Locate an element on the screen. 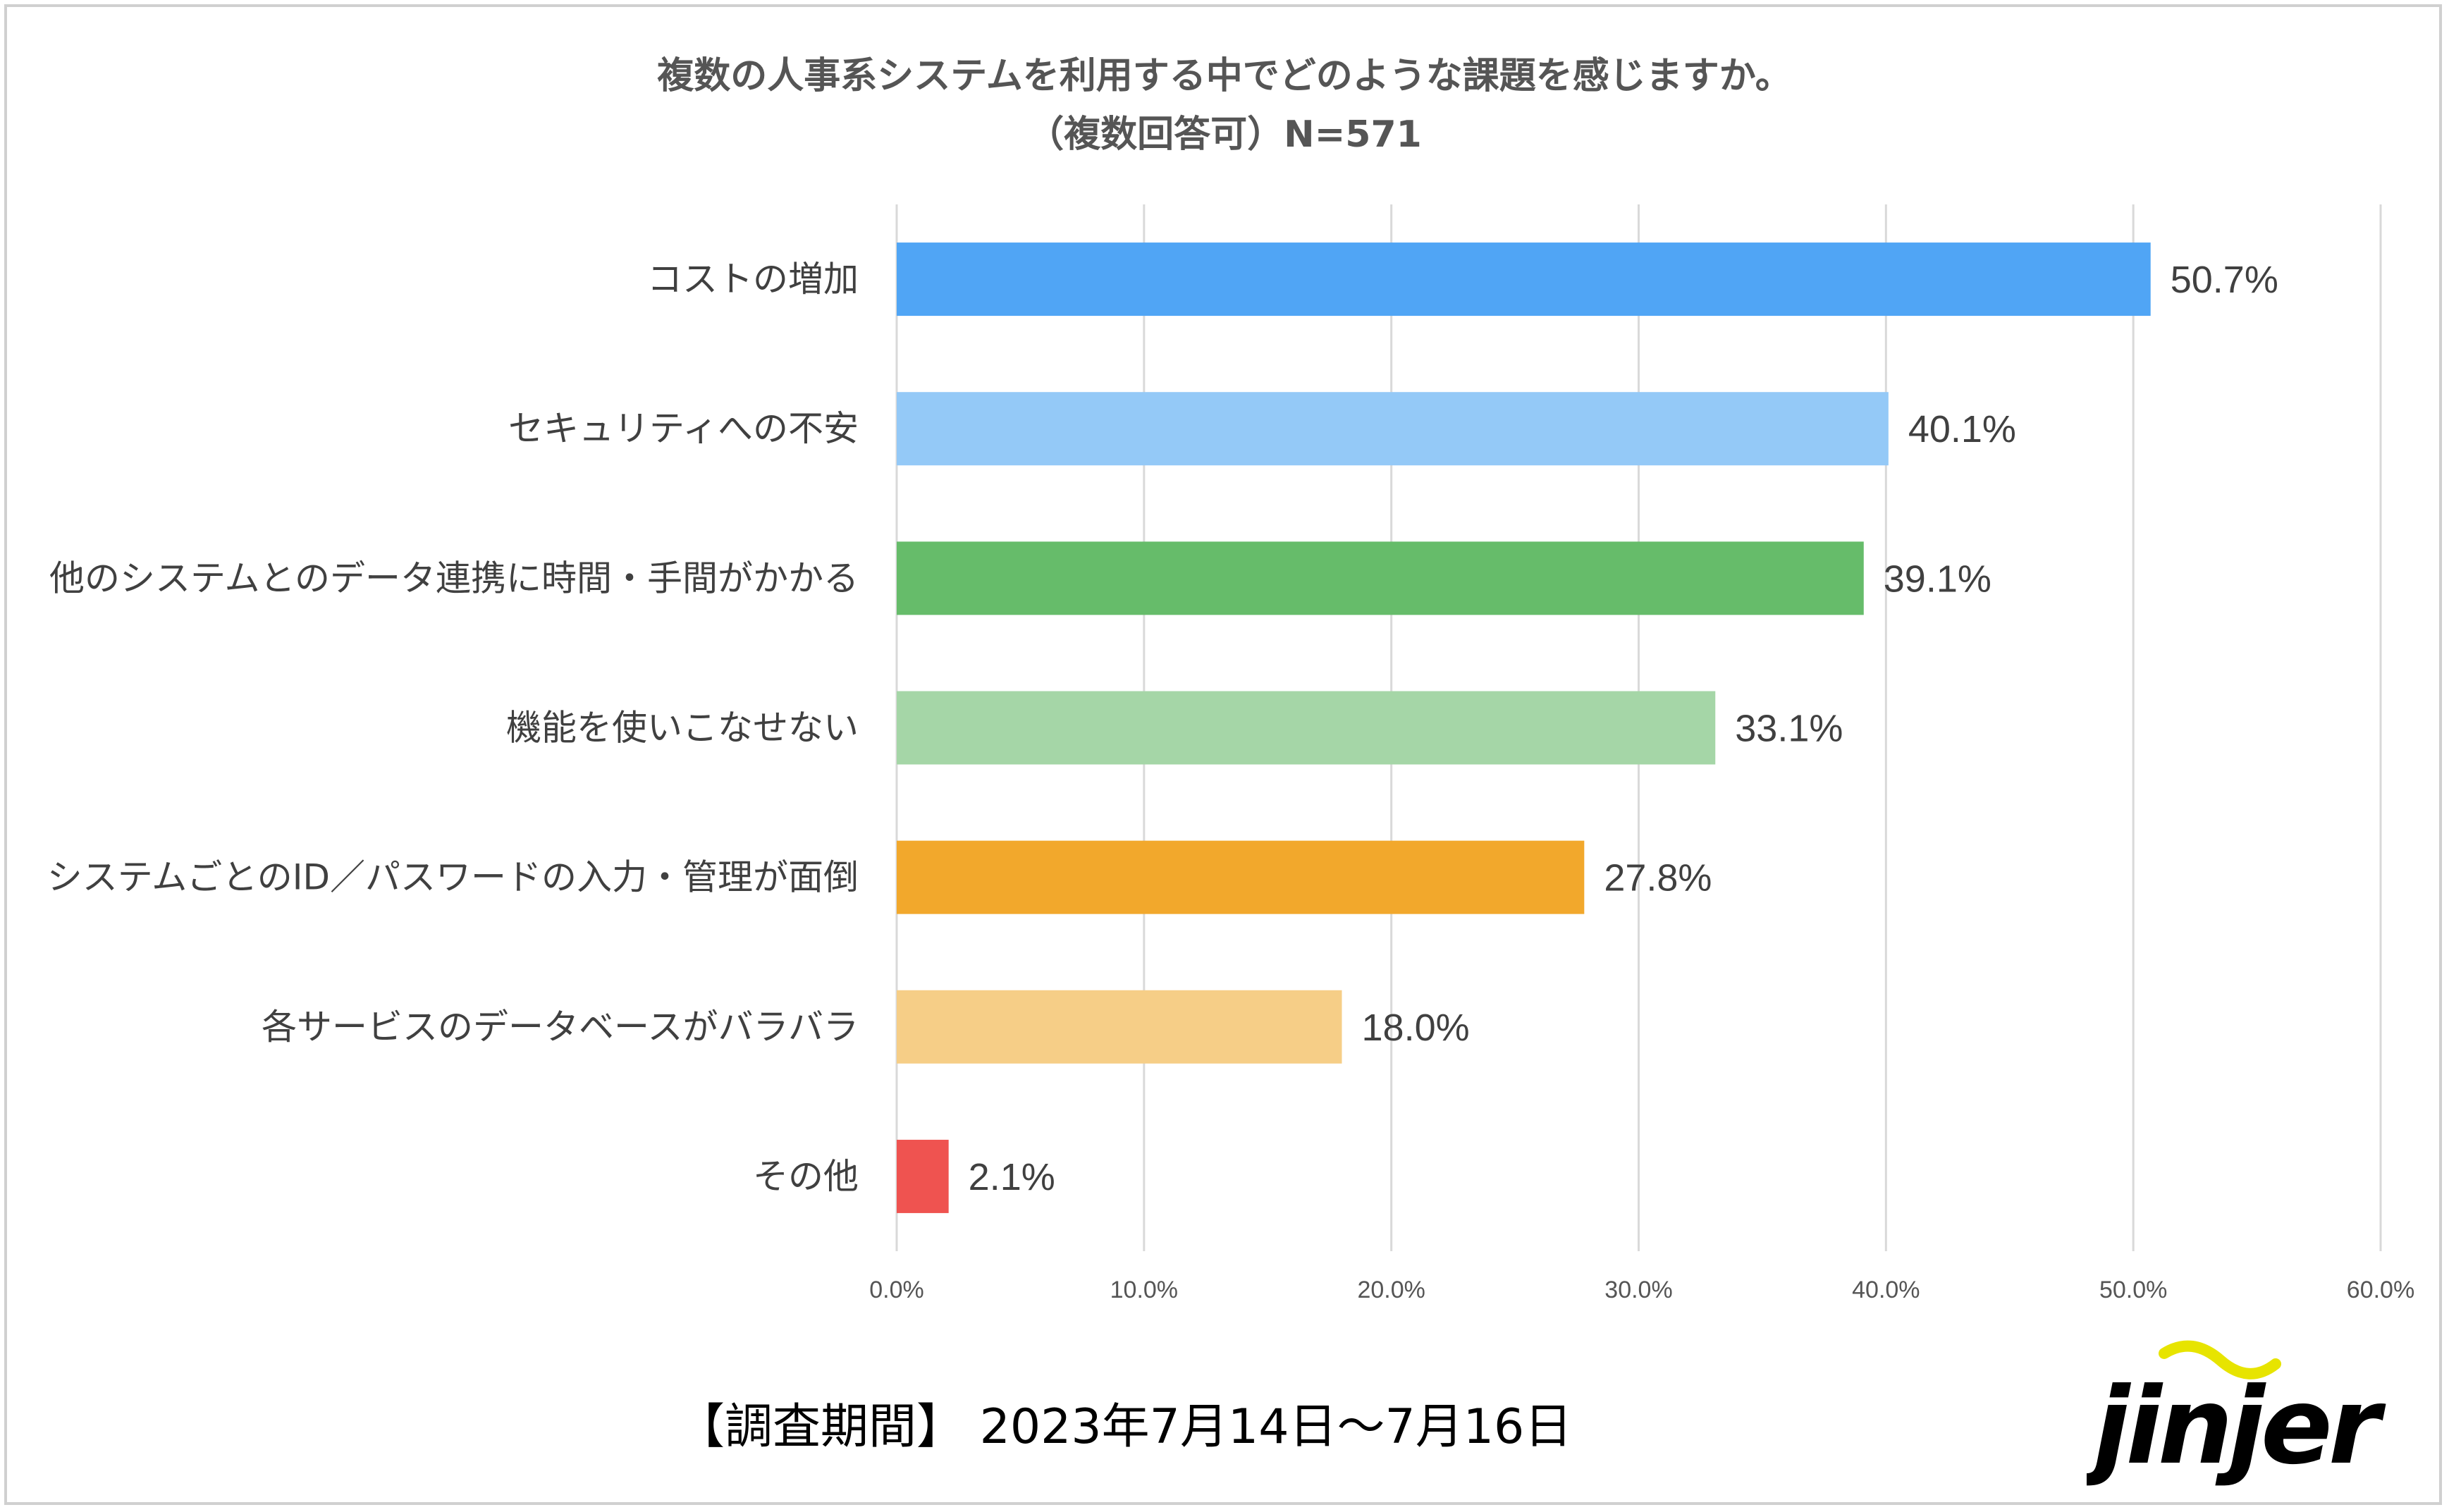 This screenshot has height=1512, width=2449. logo-wordmark: jinjer is located at coordinates (2236, 1426).